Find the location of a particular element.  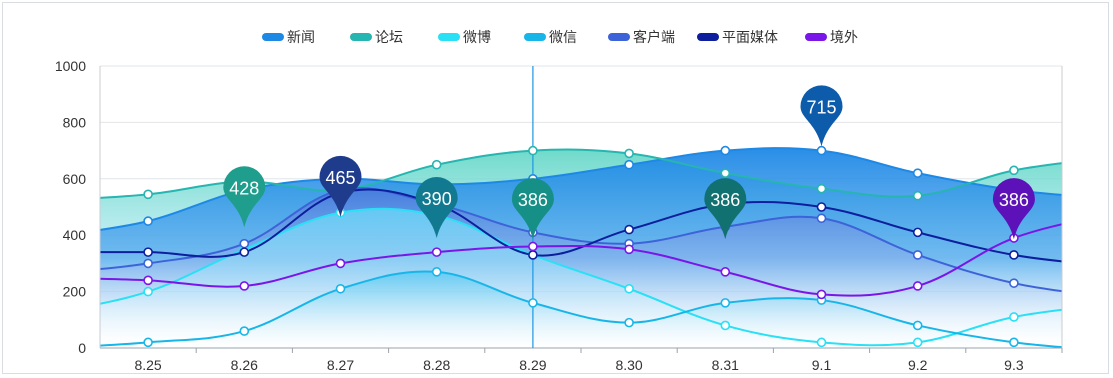

legend-item: 论坛 is located at coordinates (376, 37).